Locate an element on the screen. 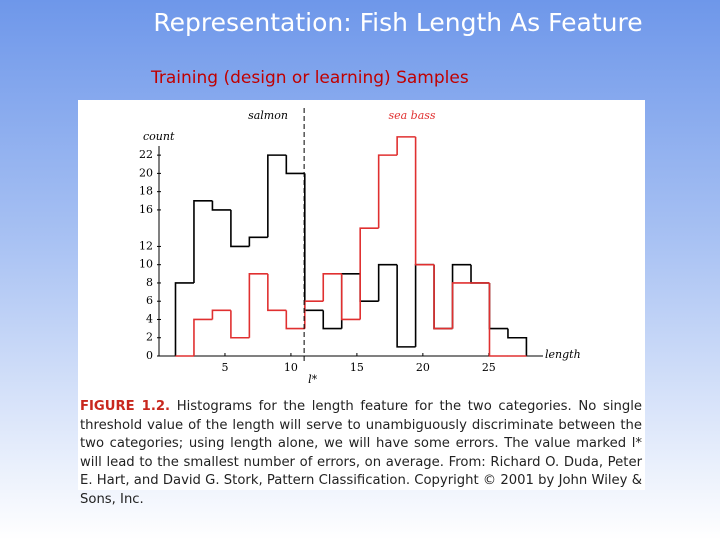  y-tick-label: 10 is located at coordinates (146, 264).